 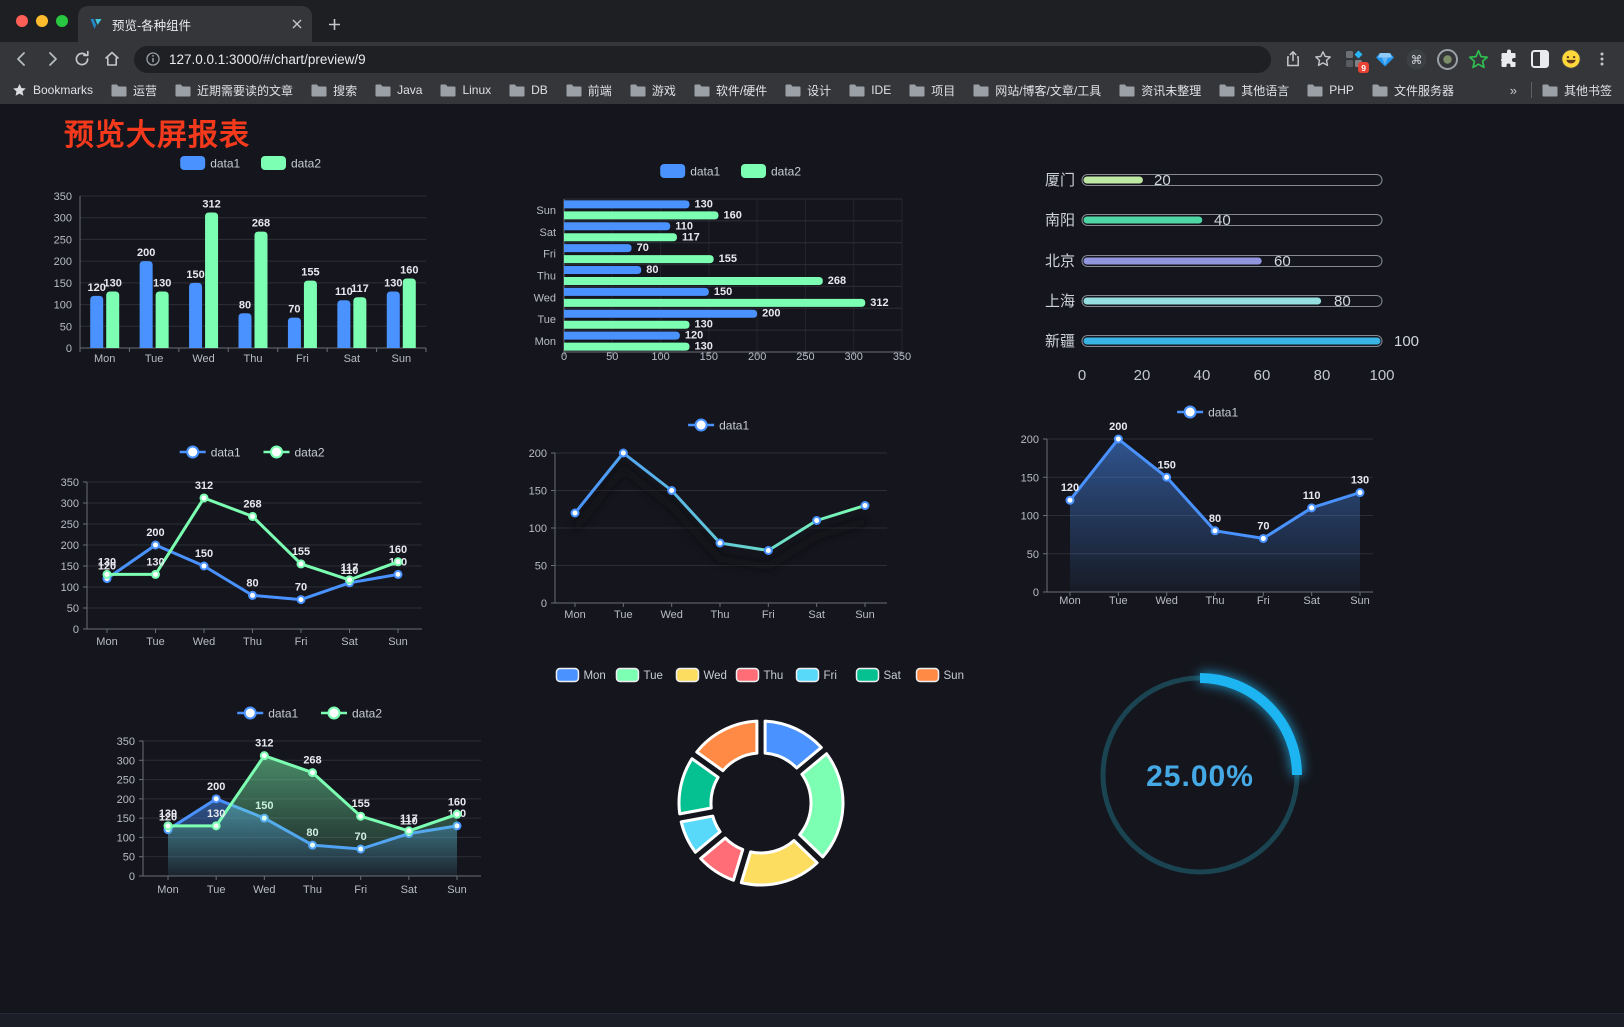 What do you see at coordinates (812, 21) in the screenshot?
I see `tab-bar: 预览-各种组件` at bounding box center [812, 21].